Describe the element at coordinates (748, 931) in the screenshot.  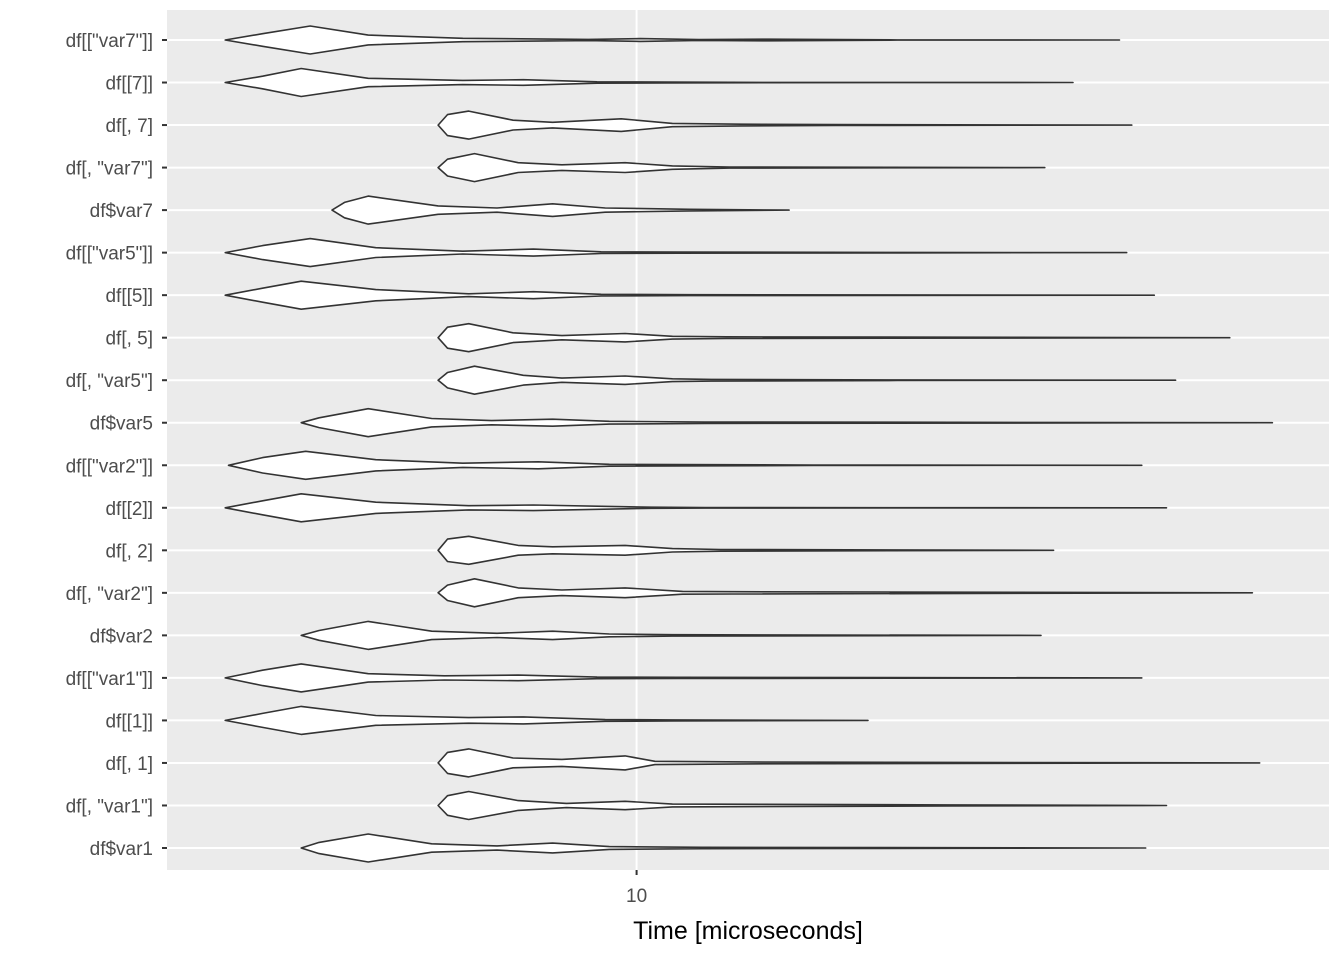
I see `x-axis-title: Time [microseconds]` at that location.